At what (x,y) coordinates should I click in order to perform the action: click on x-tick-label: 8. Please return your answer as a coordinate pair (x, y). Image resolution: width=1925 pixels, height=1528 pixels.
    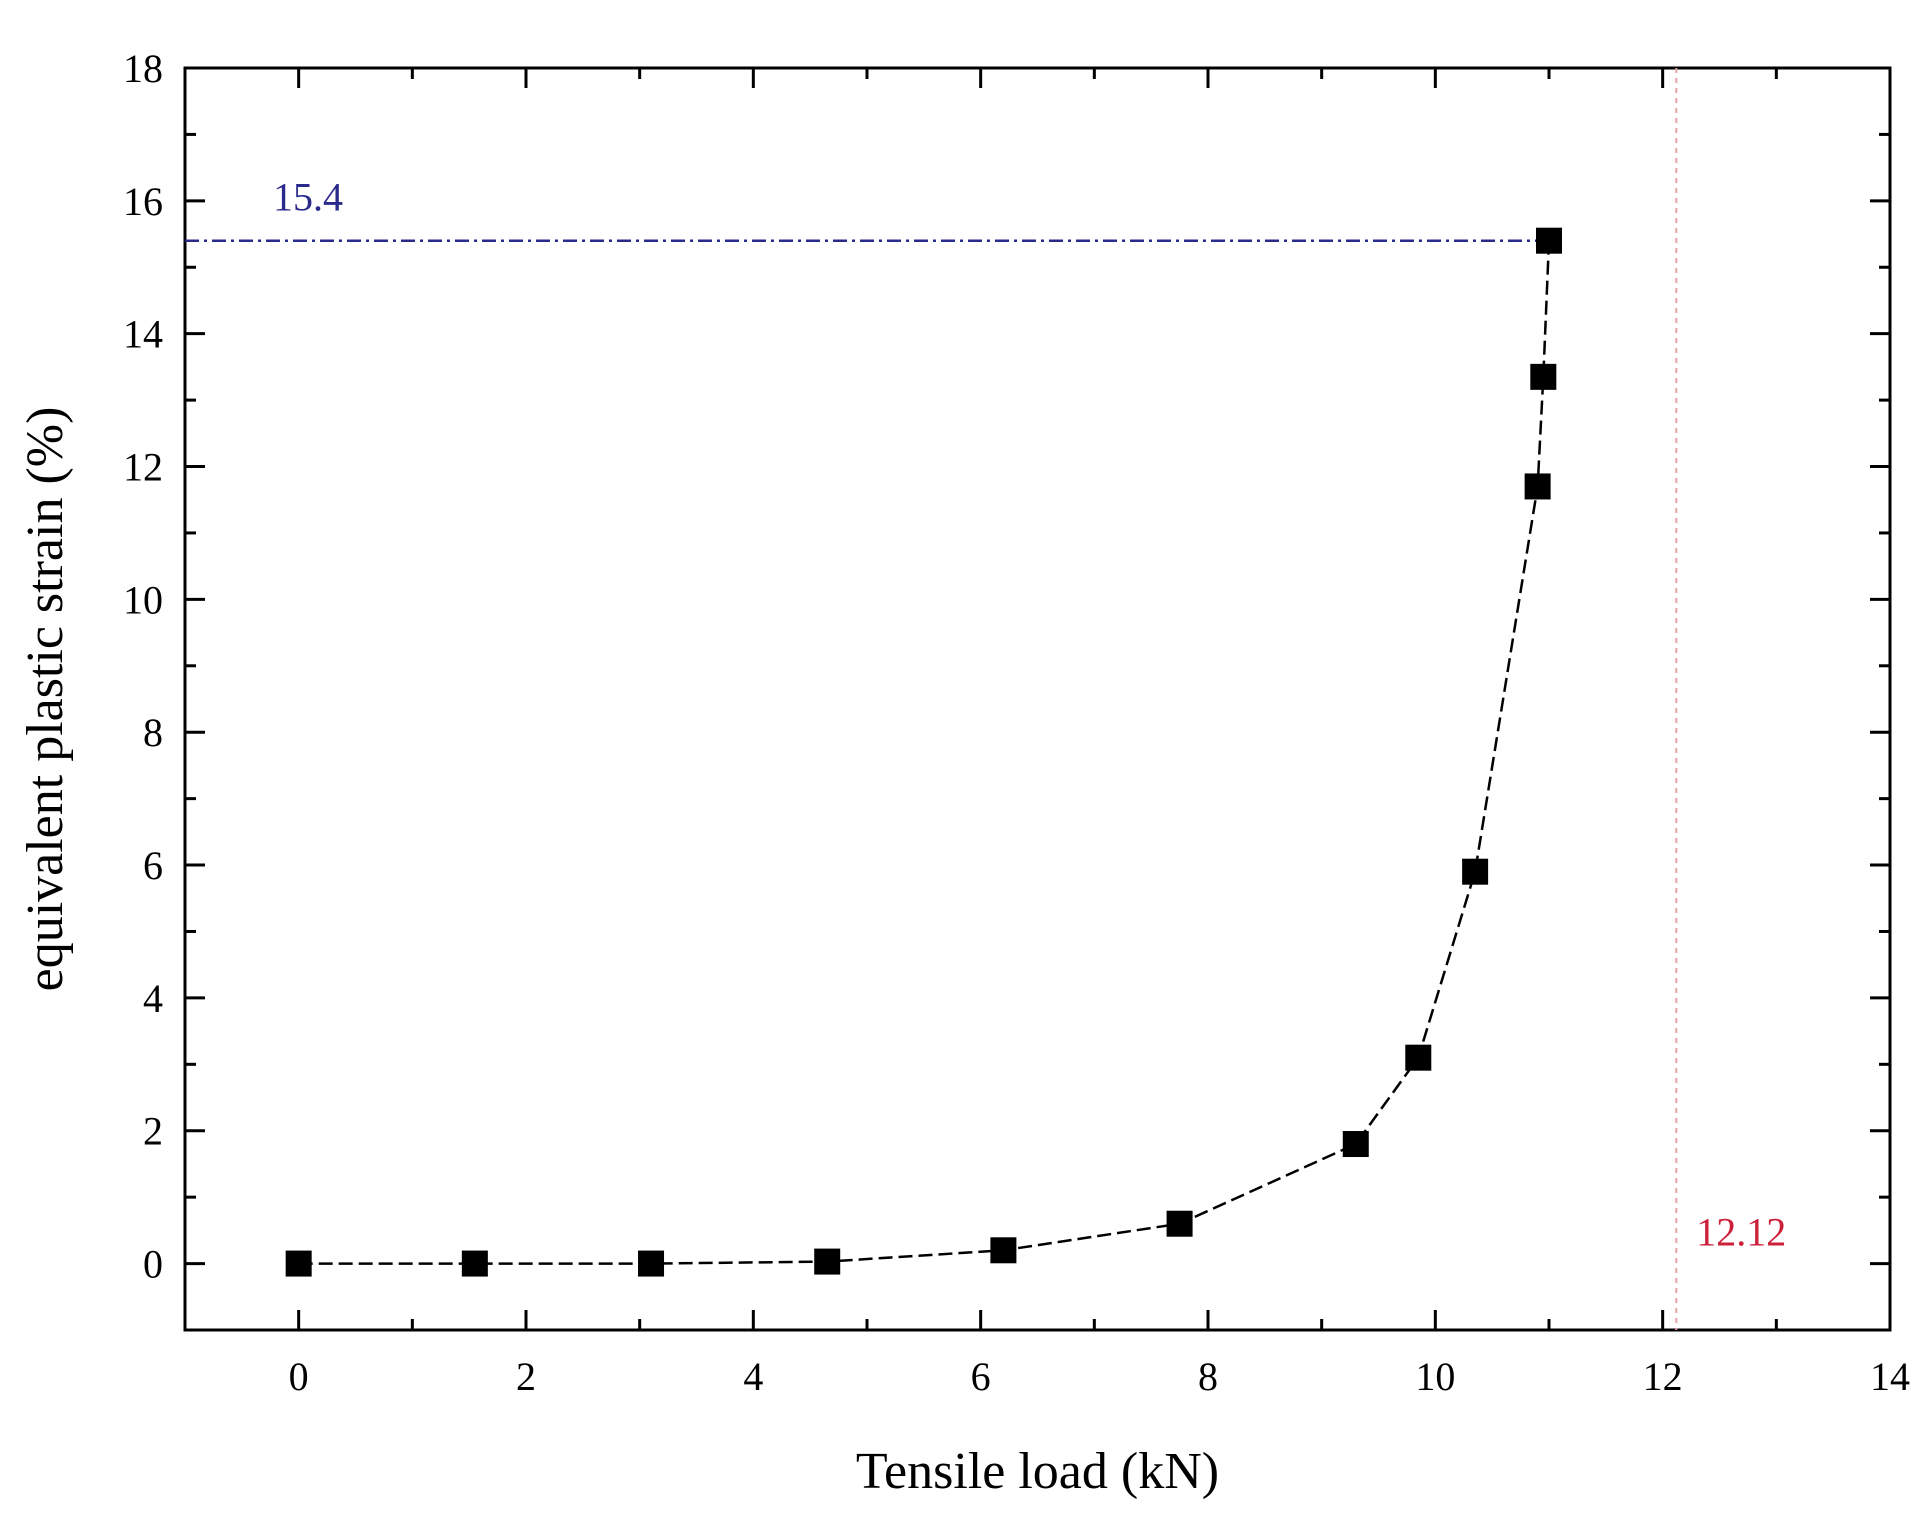
    Looking at the image, I should click on (1208, 1376).